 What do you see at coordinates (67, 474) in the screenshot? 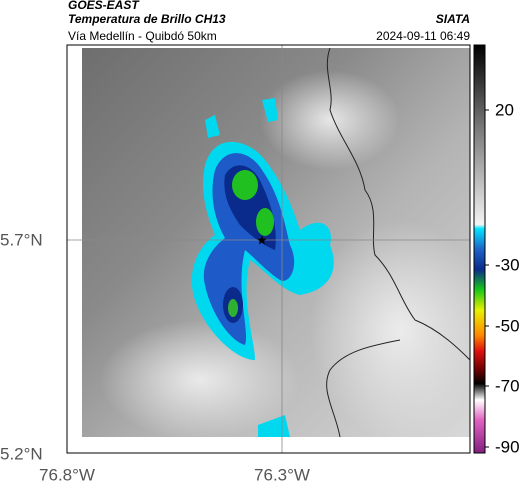
I see `lon-label: 76.8°W` at bounding box center [67, 474].